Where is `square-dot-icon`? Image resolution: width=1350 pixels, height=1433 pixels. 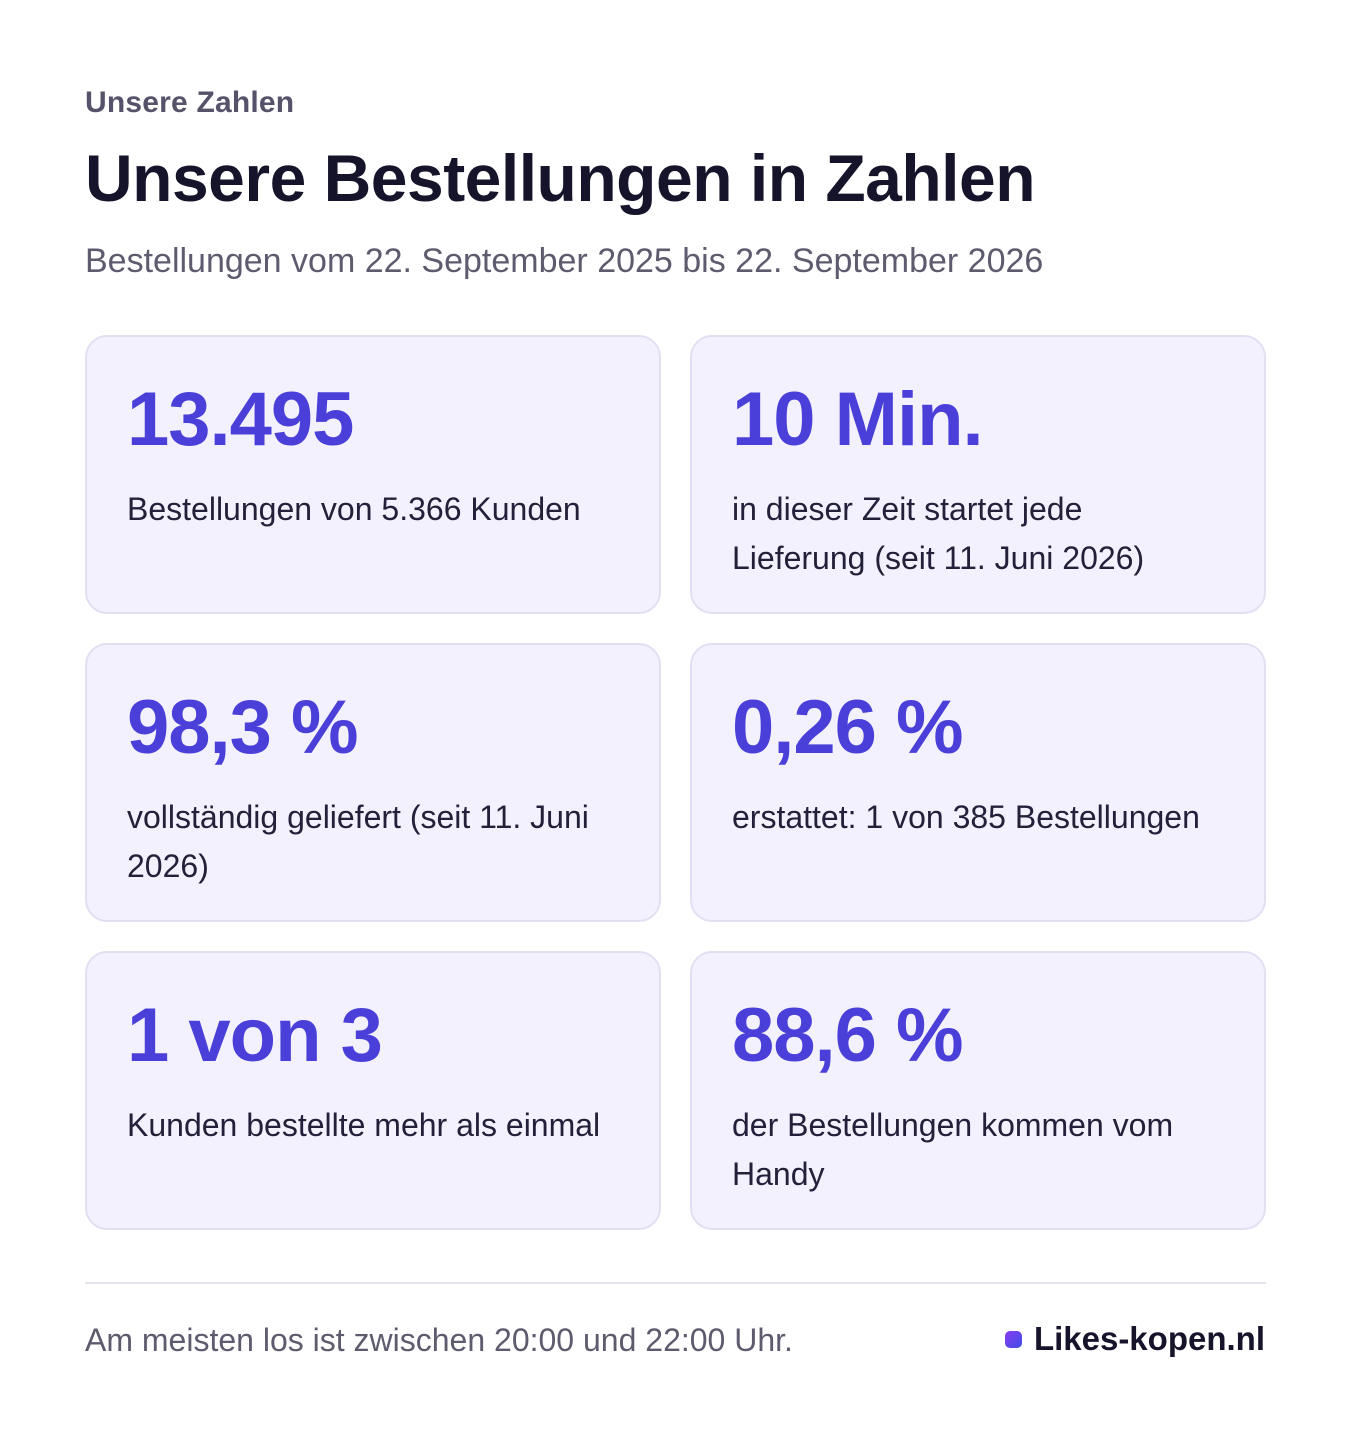
square-dot-icon is located at coordinates (1013, 1339).